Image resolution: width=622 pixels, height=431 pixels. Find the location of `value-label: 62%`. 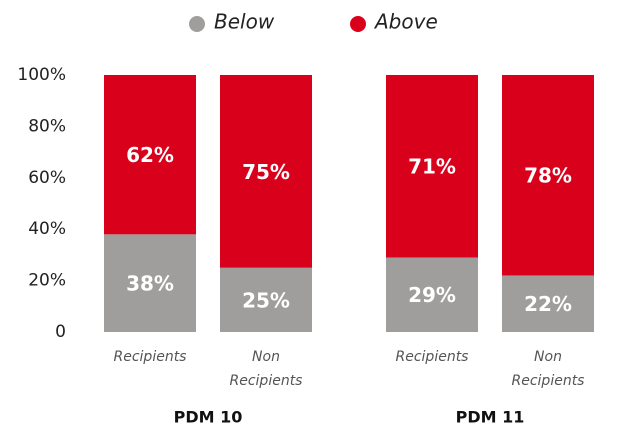

value-label: 62% is located at coordinates (150, 155).